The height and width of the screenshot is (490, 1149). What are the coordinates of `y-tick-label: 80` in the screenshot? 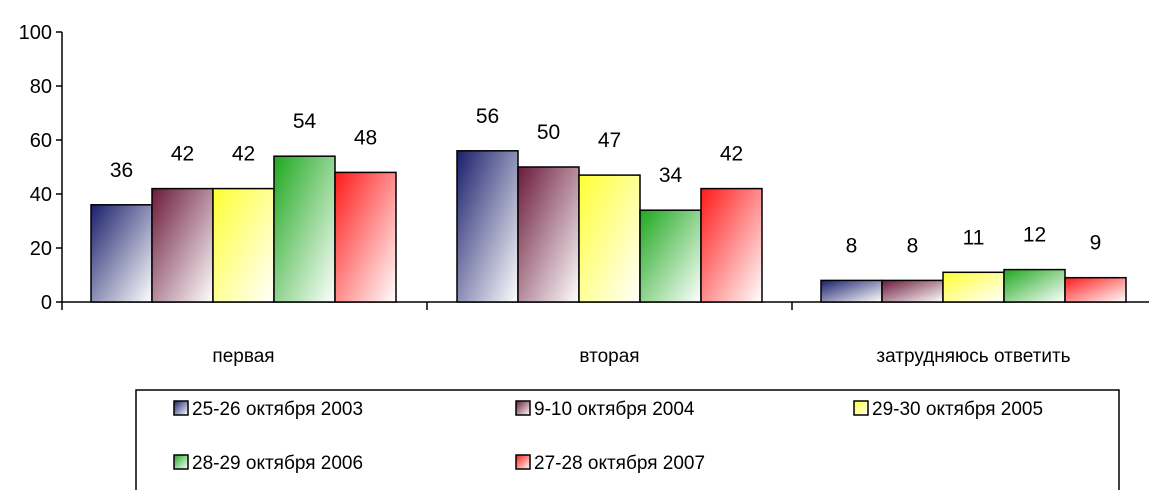 It's located at (41, 87).